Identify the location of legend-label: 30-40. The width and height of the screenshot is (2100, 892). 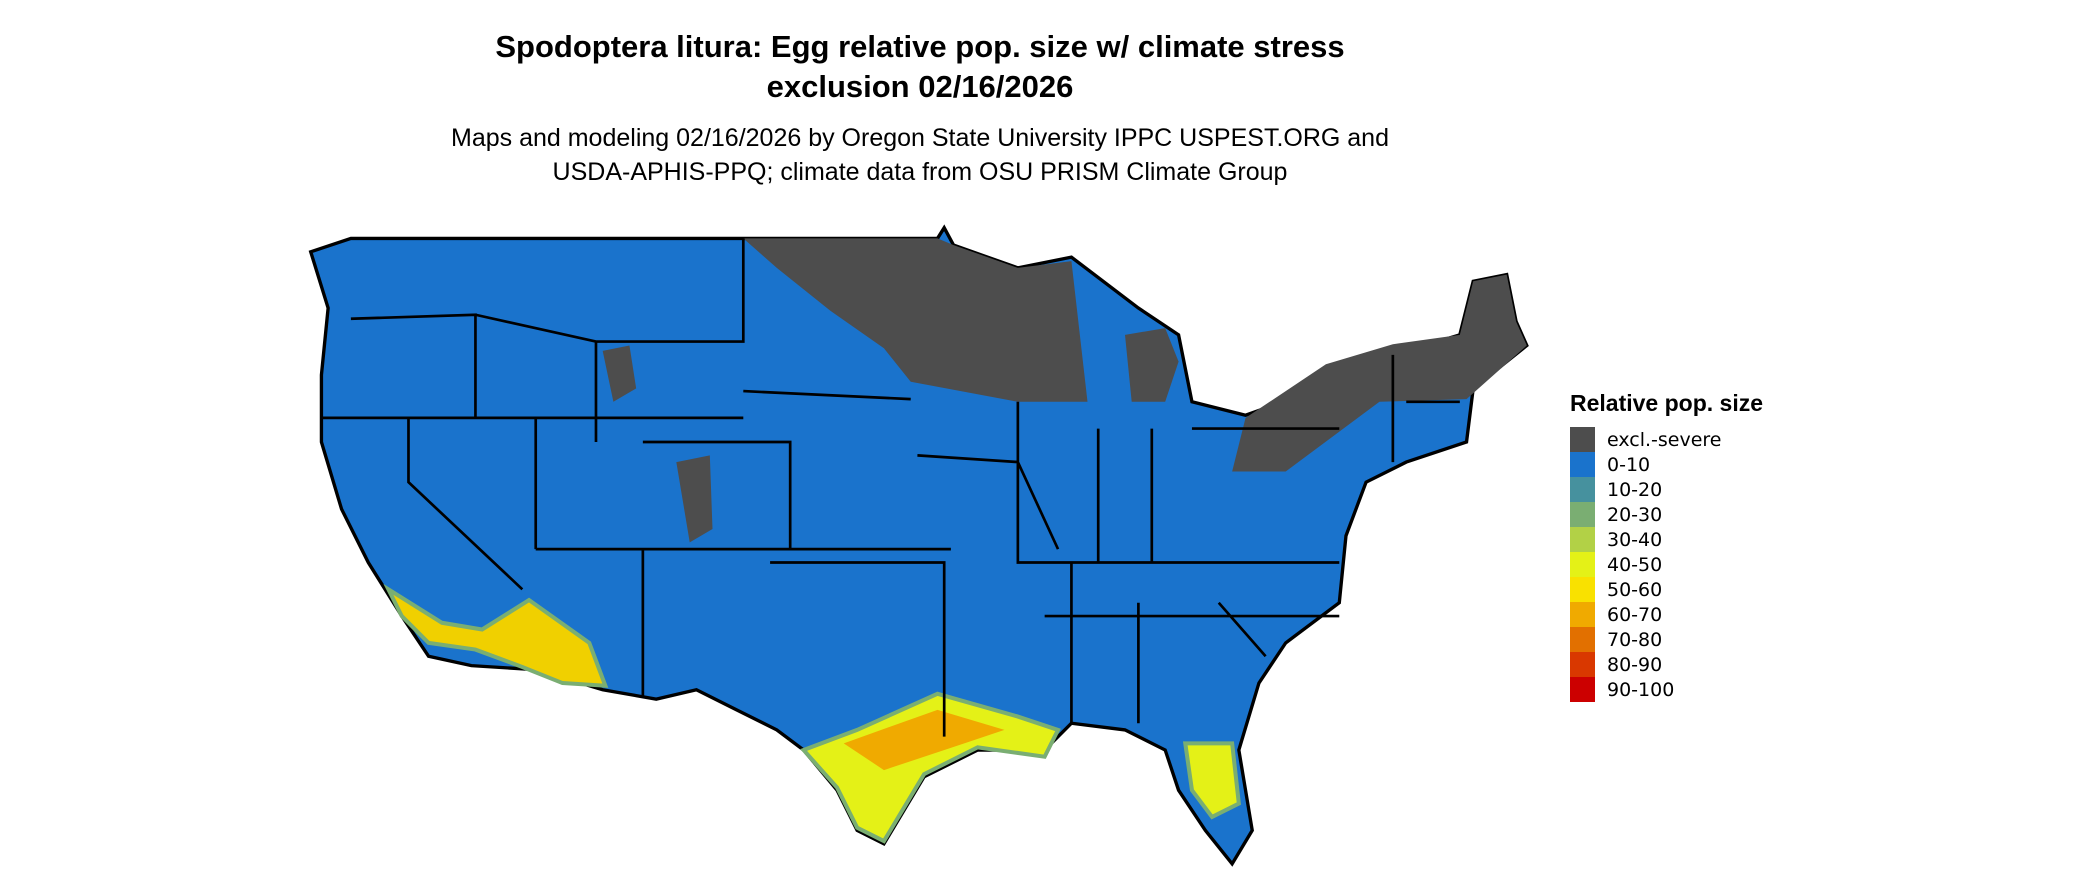
(1635, 539).